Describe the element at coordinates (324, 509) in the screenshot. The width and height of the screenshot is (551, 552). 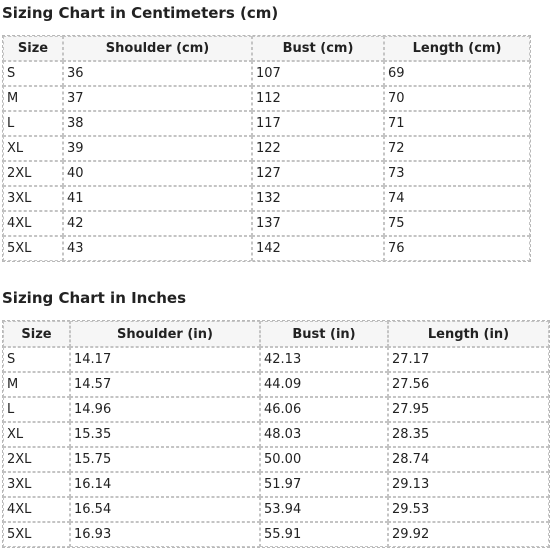
I see `cell-bust: 53.94` at that location.